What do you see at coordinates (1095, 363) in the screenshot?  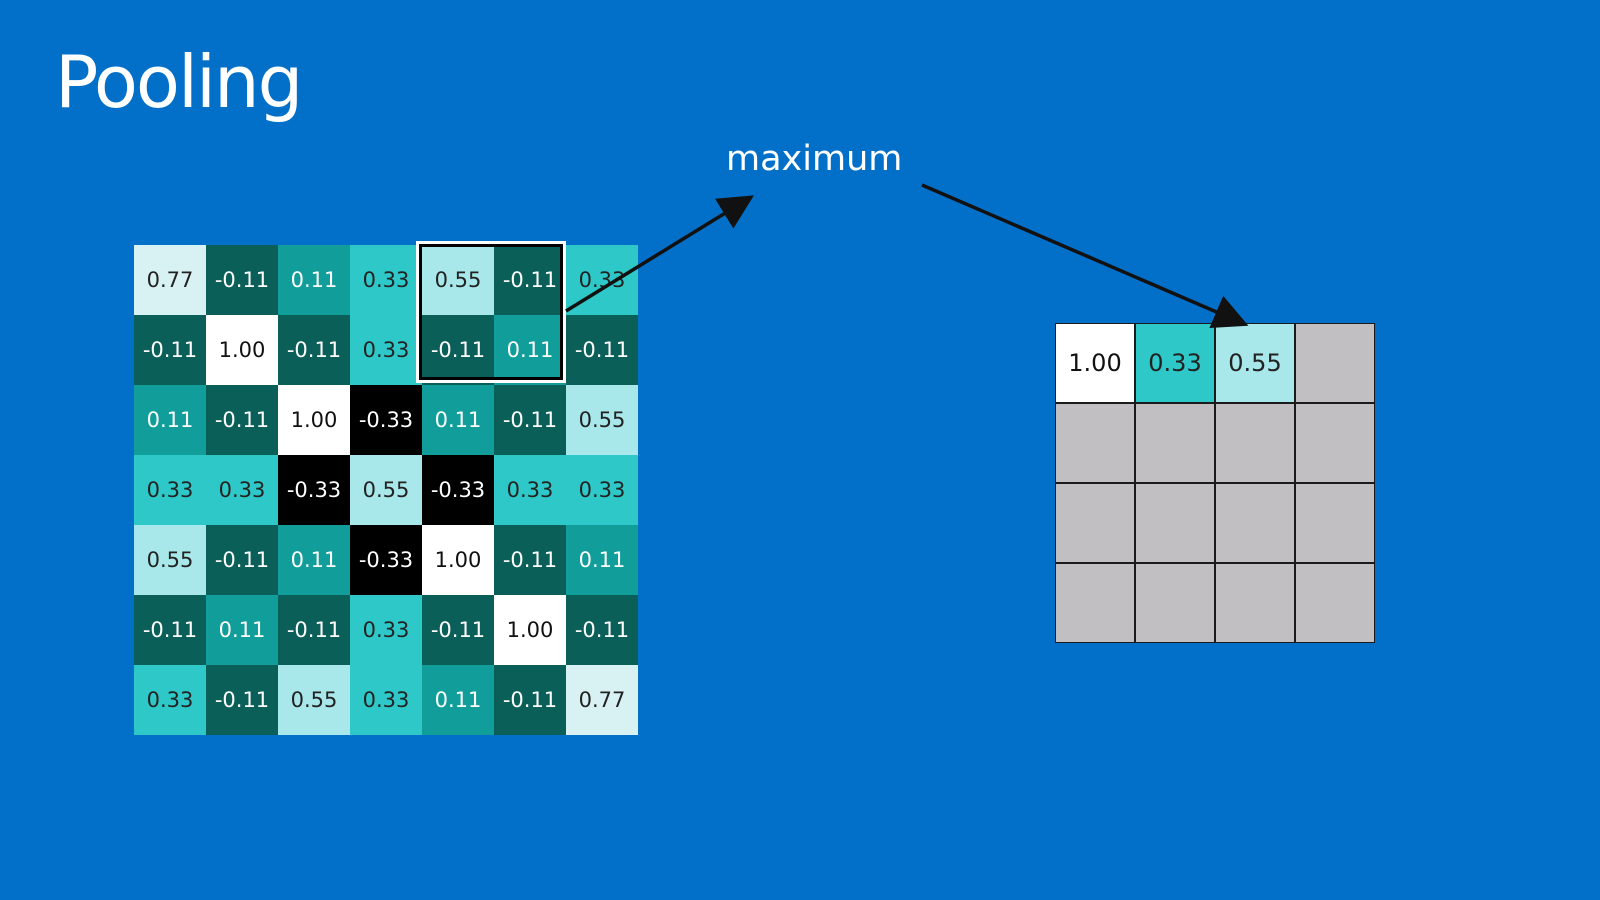 I see `output-cell: 1.00` at bounding box center [1095, 363].